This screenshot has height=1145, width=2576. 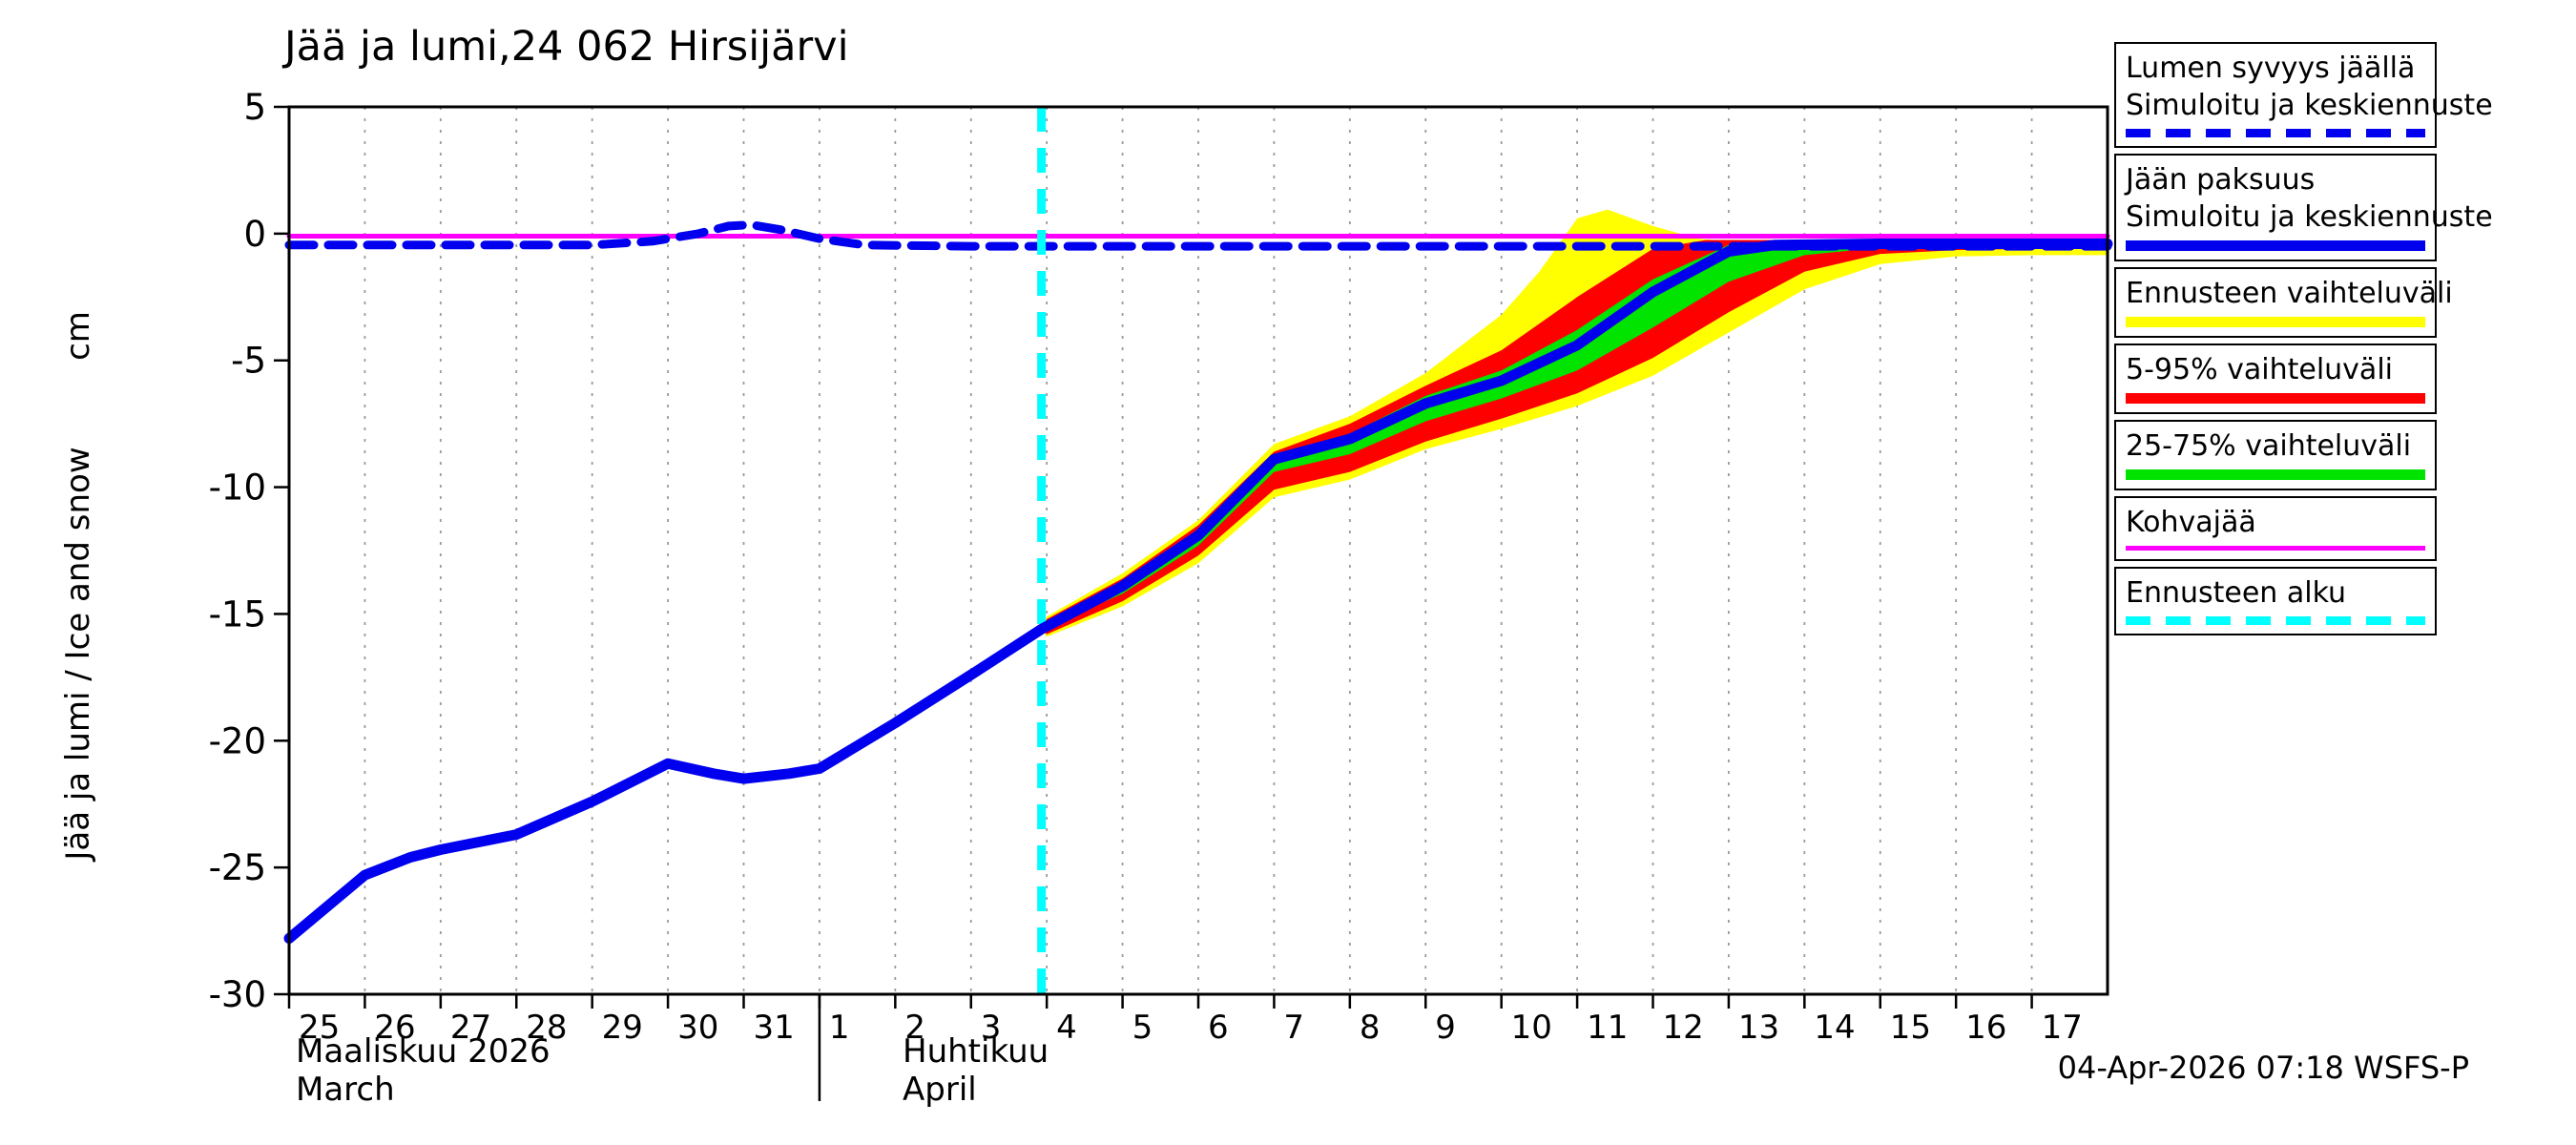 What do you see at coordinates (1910, 1028) in the screenshot?
I see `x-tick-label: 15` at bounding box center [1910, 1028].